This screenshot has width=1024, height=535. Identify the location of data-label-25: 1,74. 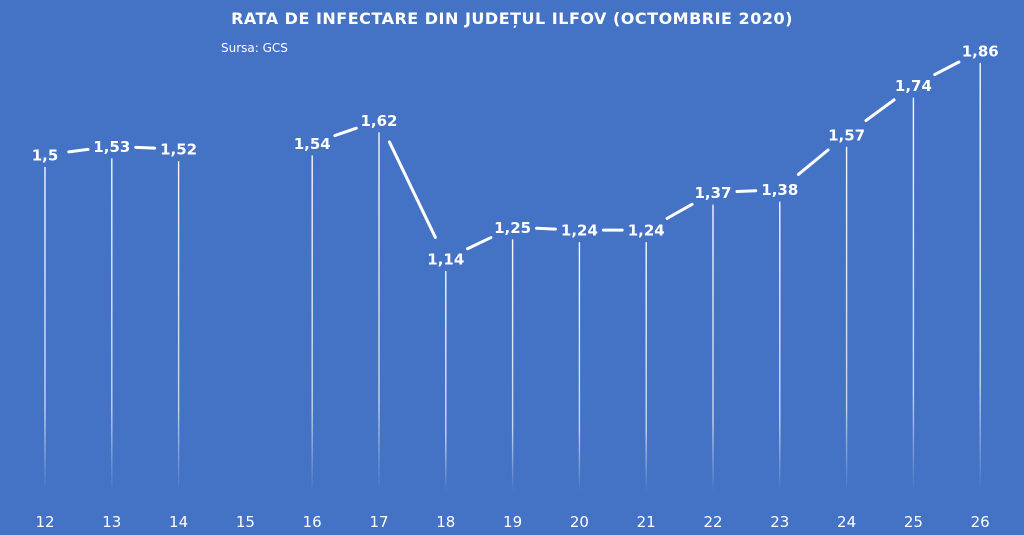
(913, 86).